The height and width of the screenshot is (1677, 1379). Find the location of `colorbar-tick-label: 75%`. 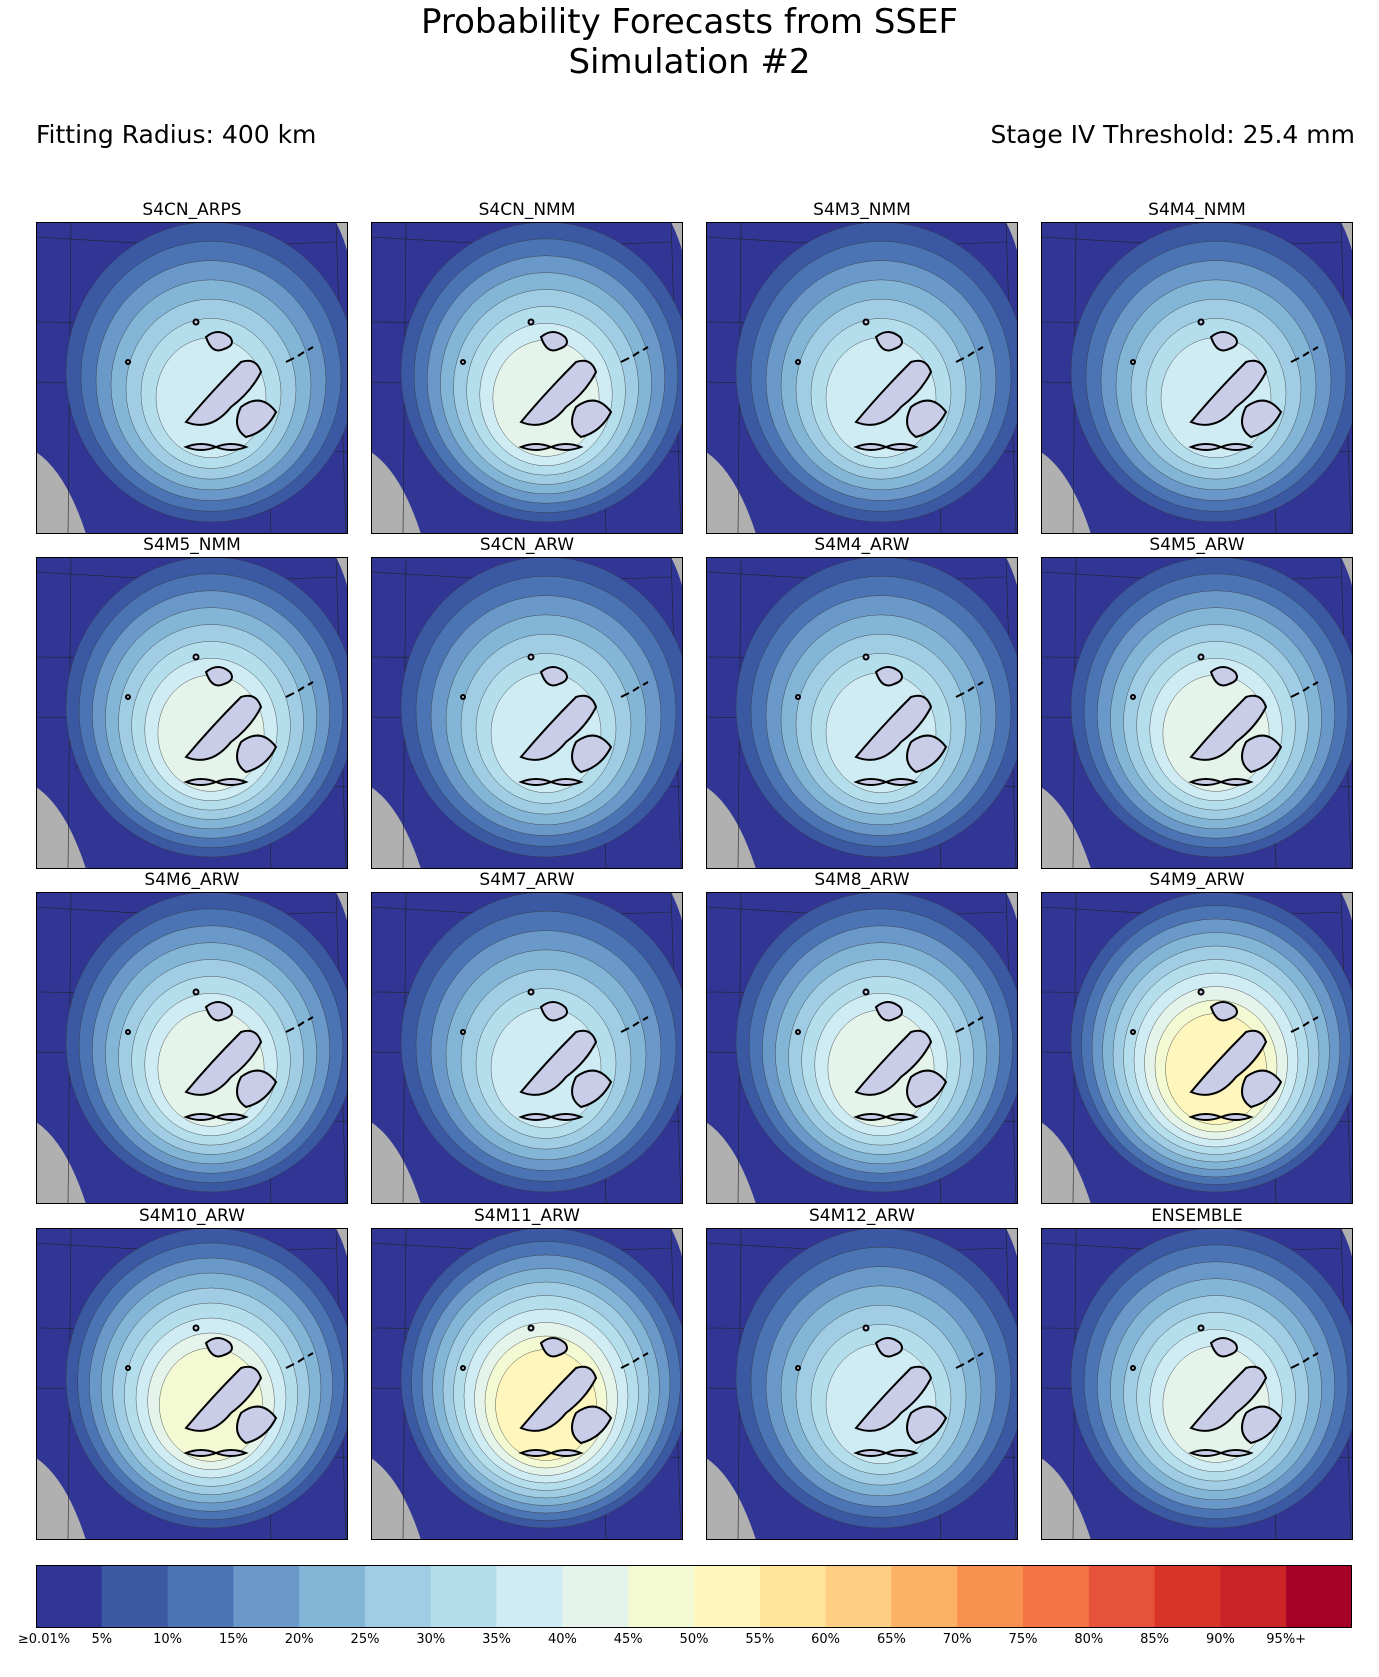

colorbar-tick-label: 75% is located at coordinates (1023, 1639).